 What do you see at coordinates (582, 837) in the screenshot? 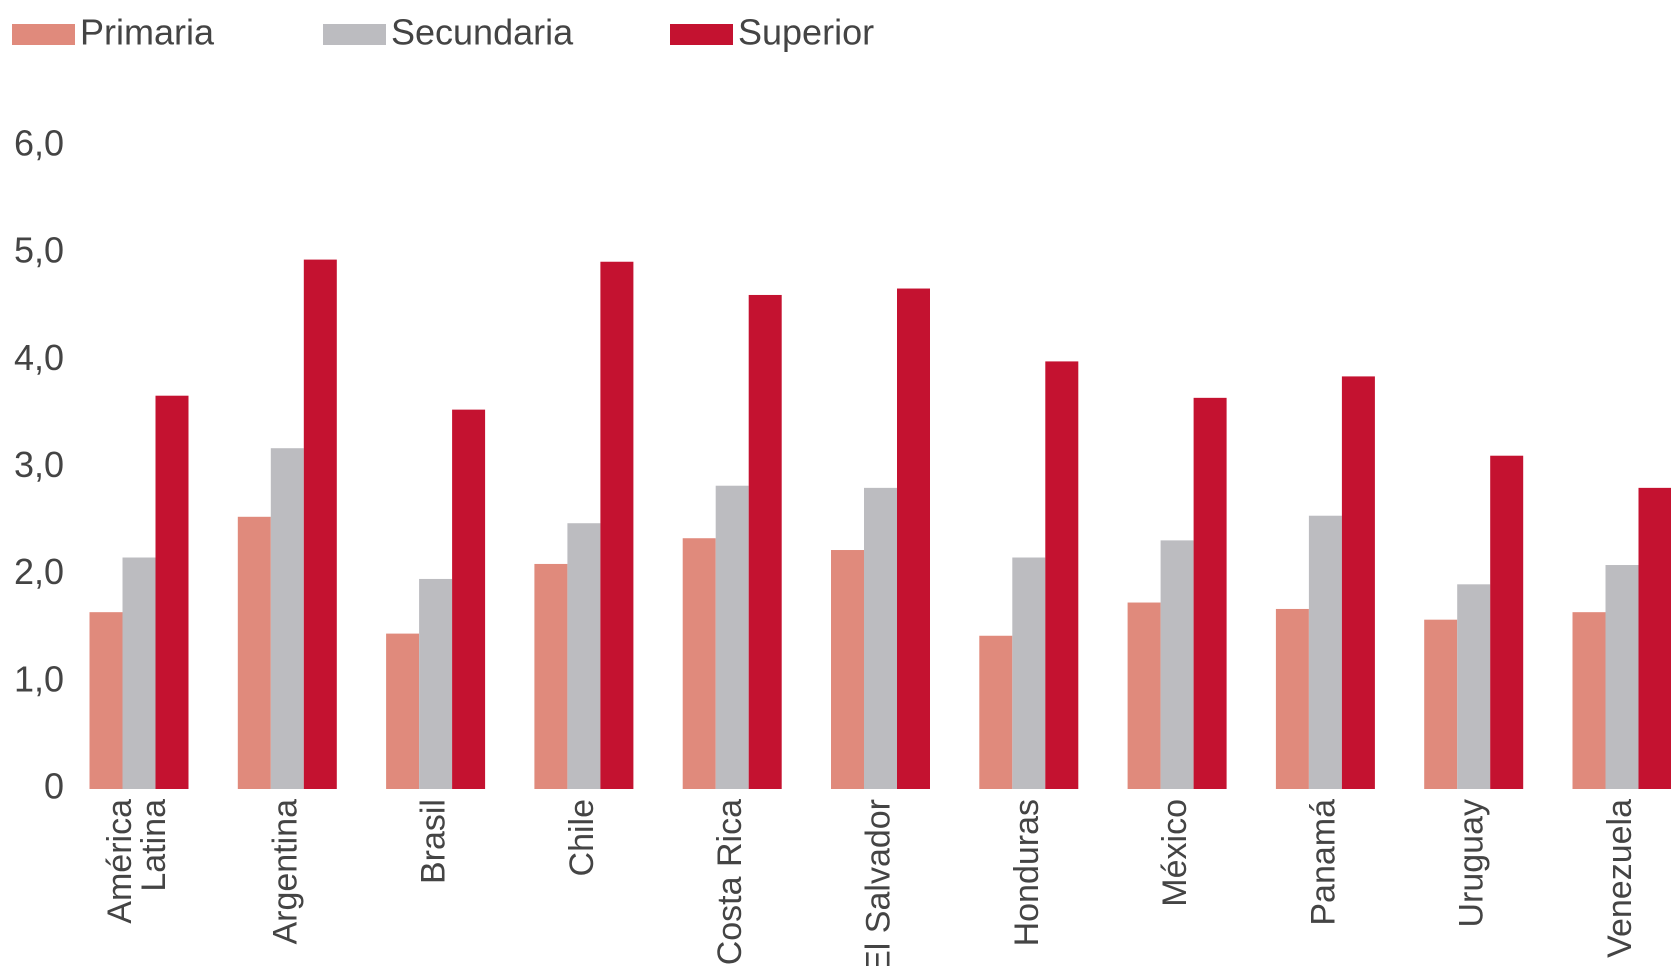
I see `x-tick-label: Chile` at bounding box center [582, 837].